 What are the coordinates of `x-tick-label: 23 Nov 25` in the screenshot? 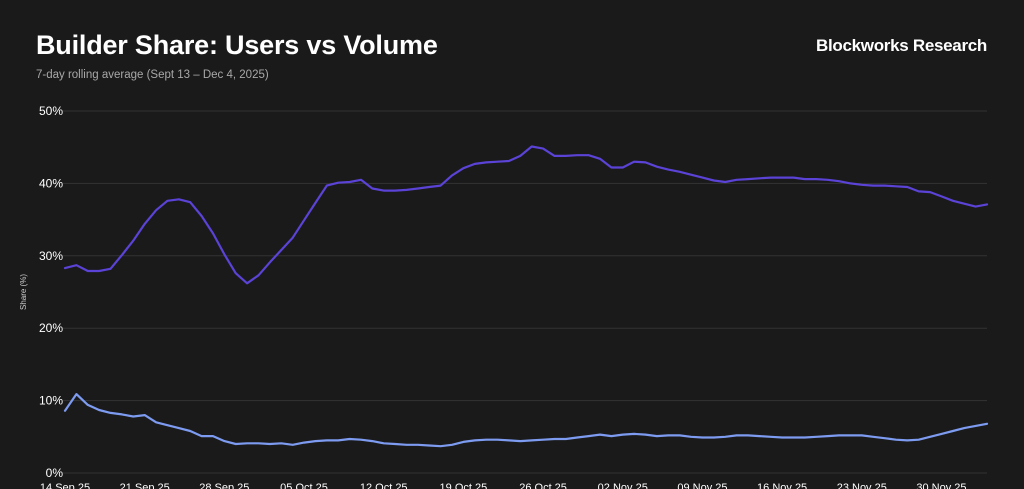 It's located at (862, 485).